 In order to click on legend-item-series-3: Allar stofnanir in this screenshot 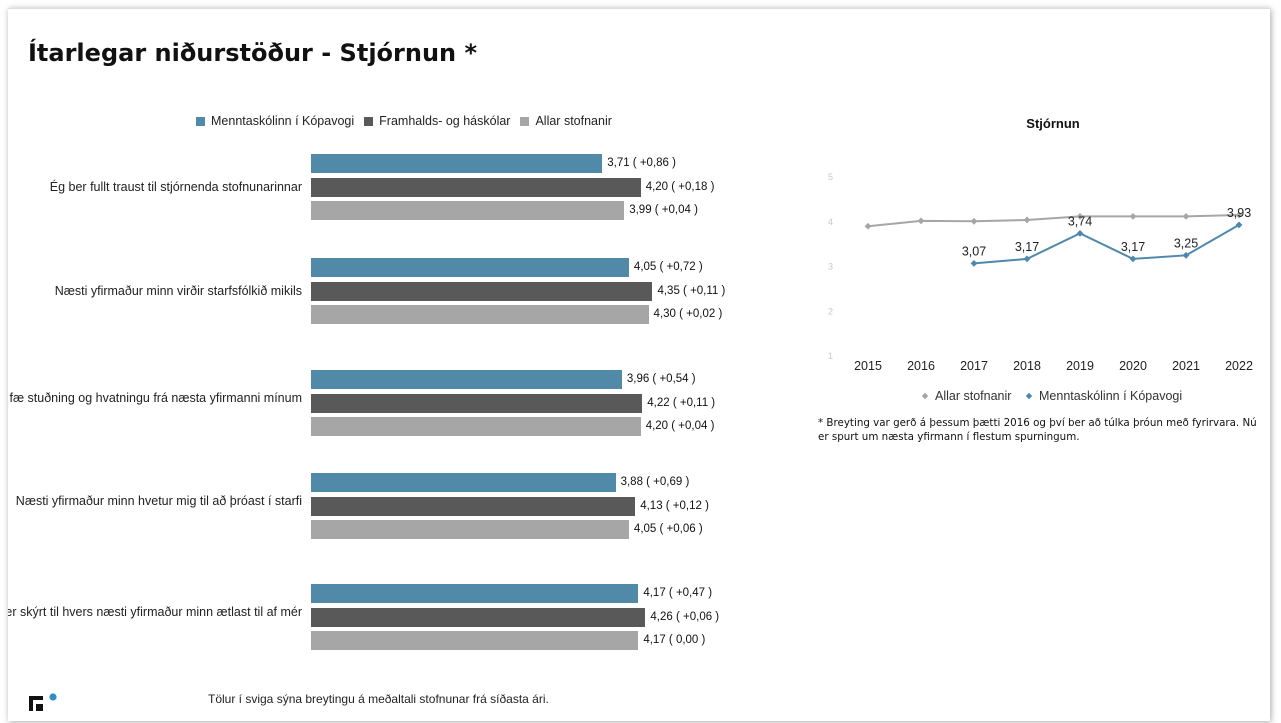, I will do `click(566, 121)`.